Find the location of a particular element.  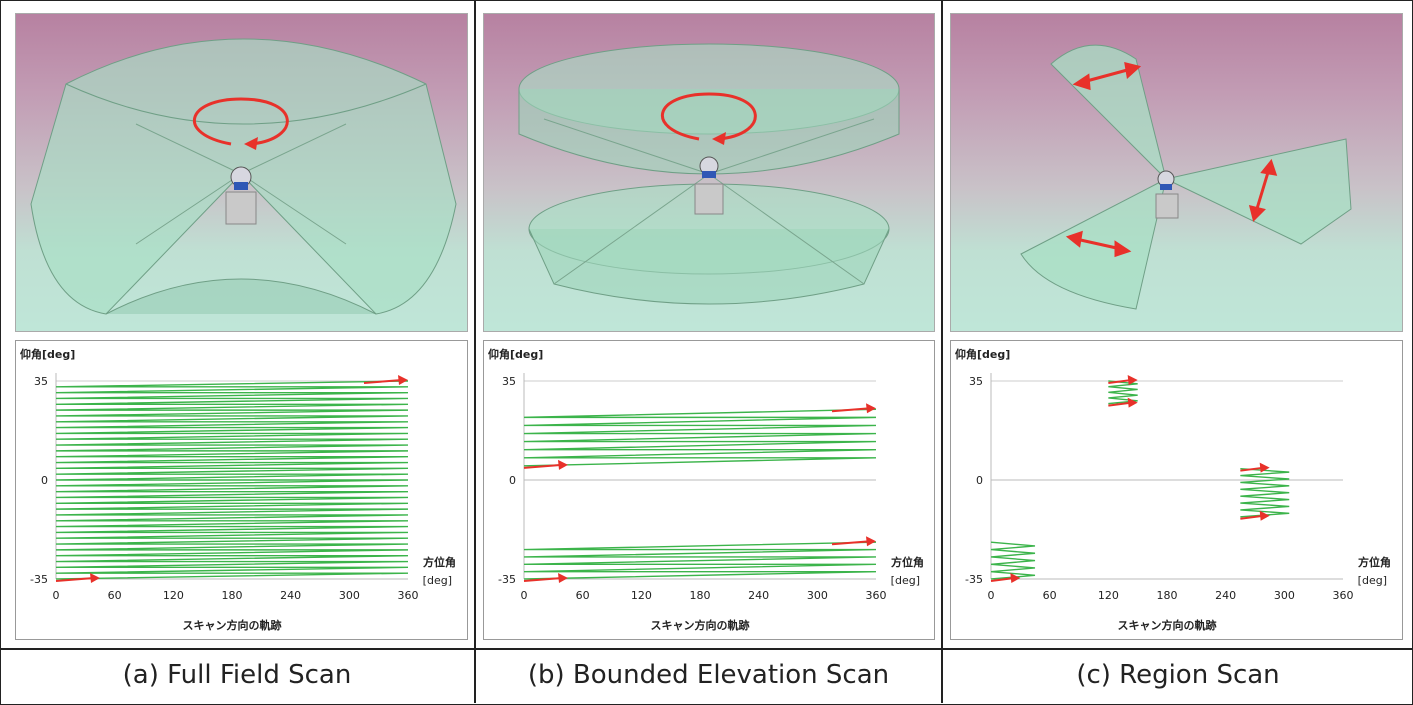

caption-c: (c) Region Scan is located at coordinates (1178, 675).